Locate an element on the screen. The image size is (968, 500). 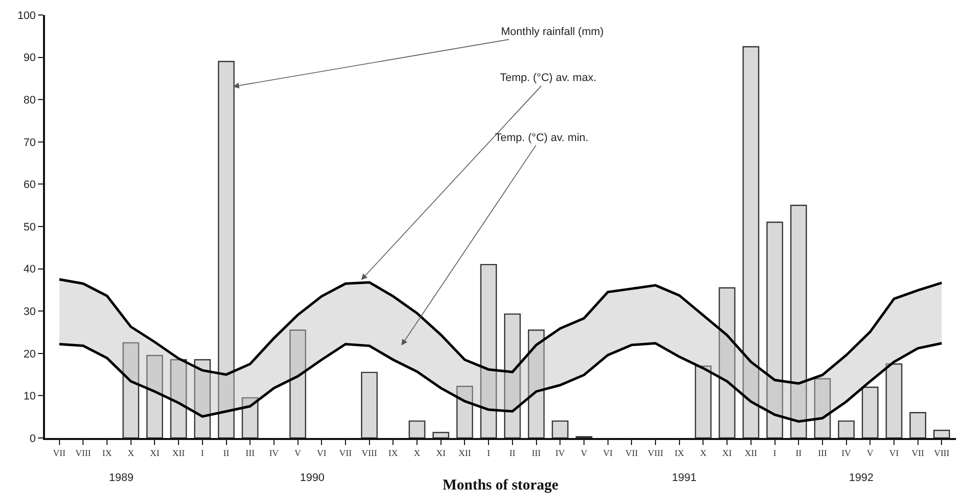
text: 1989 is located at coordinates (121, 478).